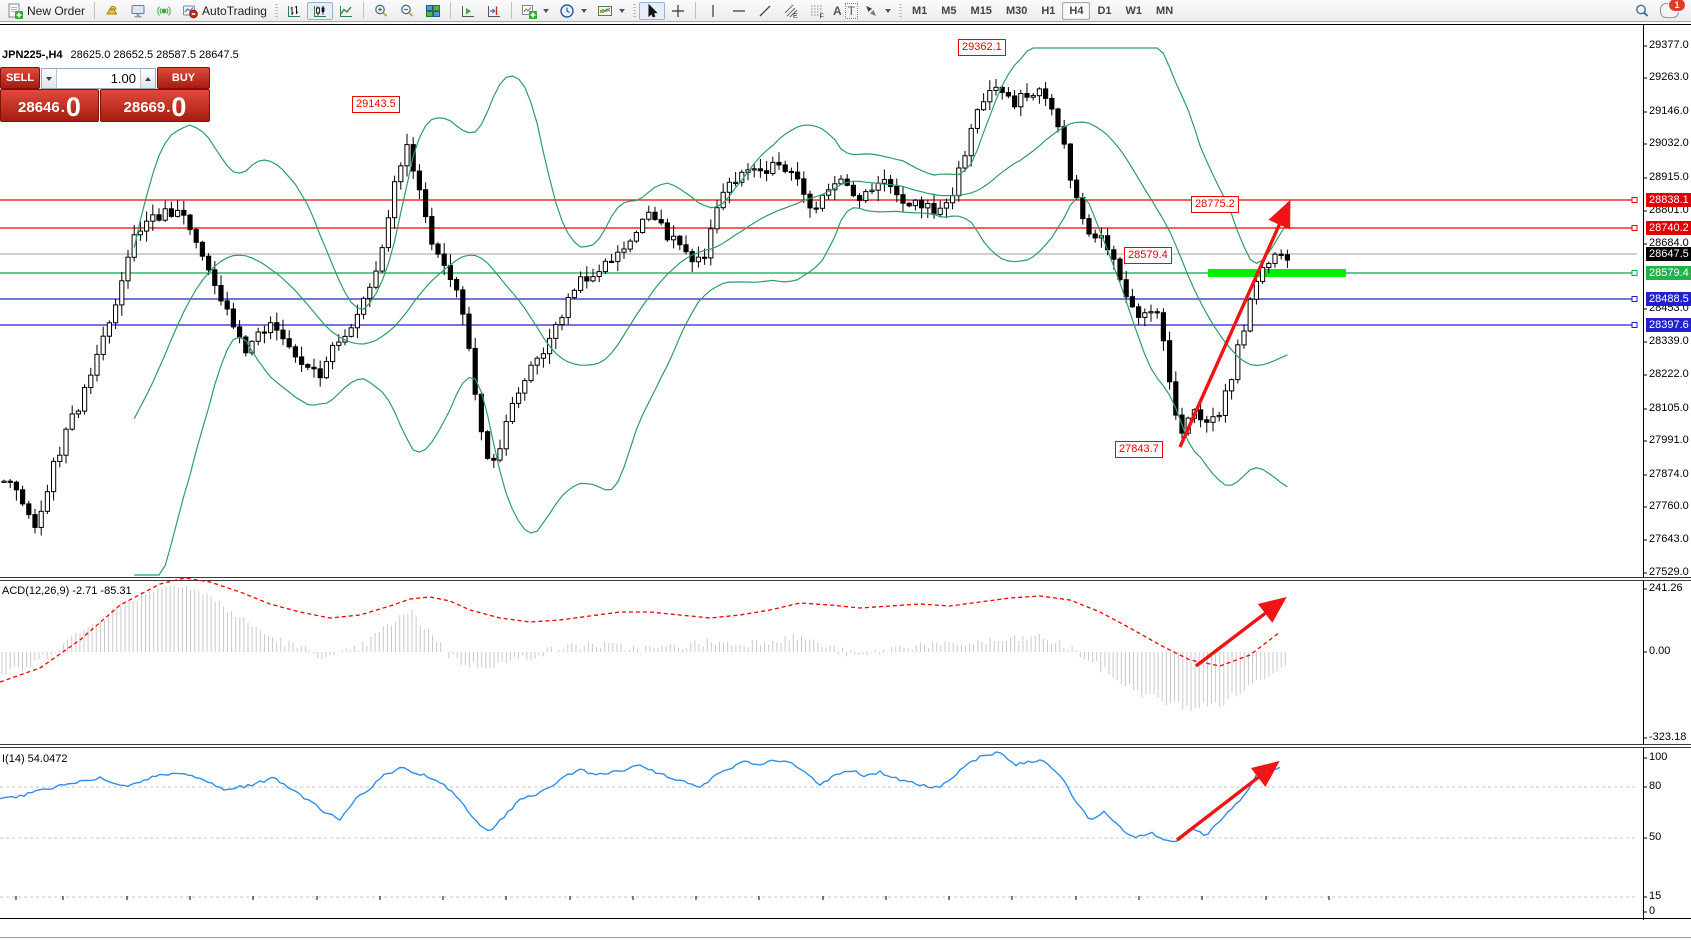  Describe the element at coordinates (433, 11) in the screenshot. I see `tile-windows-button` at that location.